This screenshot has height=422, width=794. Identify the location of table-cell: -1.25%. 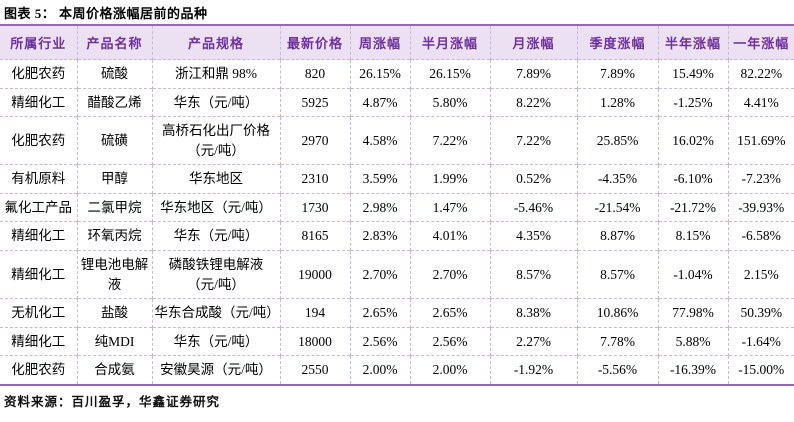
(692, 102).